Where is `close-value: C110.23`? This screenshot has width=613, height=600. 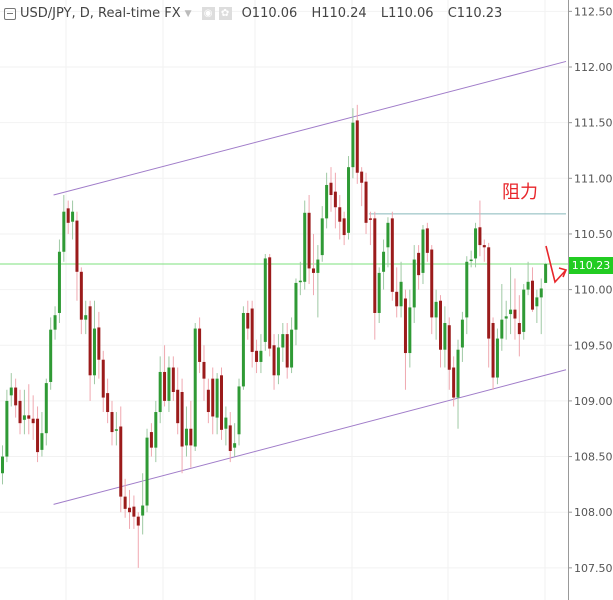 close-value: C110.23 is located at coordinates (475, 13).